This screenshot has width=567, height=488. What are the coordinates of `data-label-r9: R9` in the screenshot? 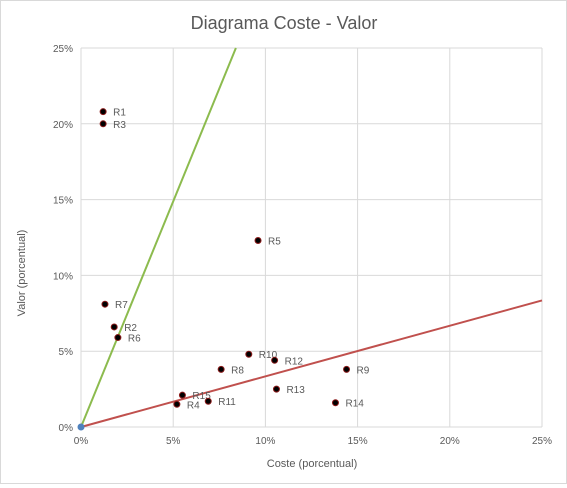 It's located at (363, 370).